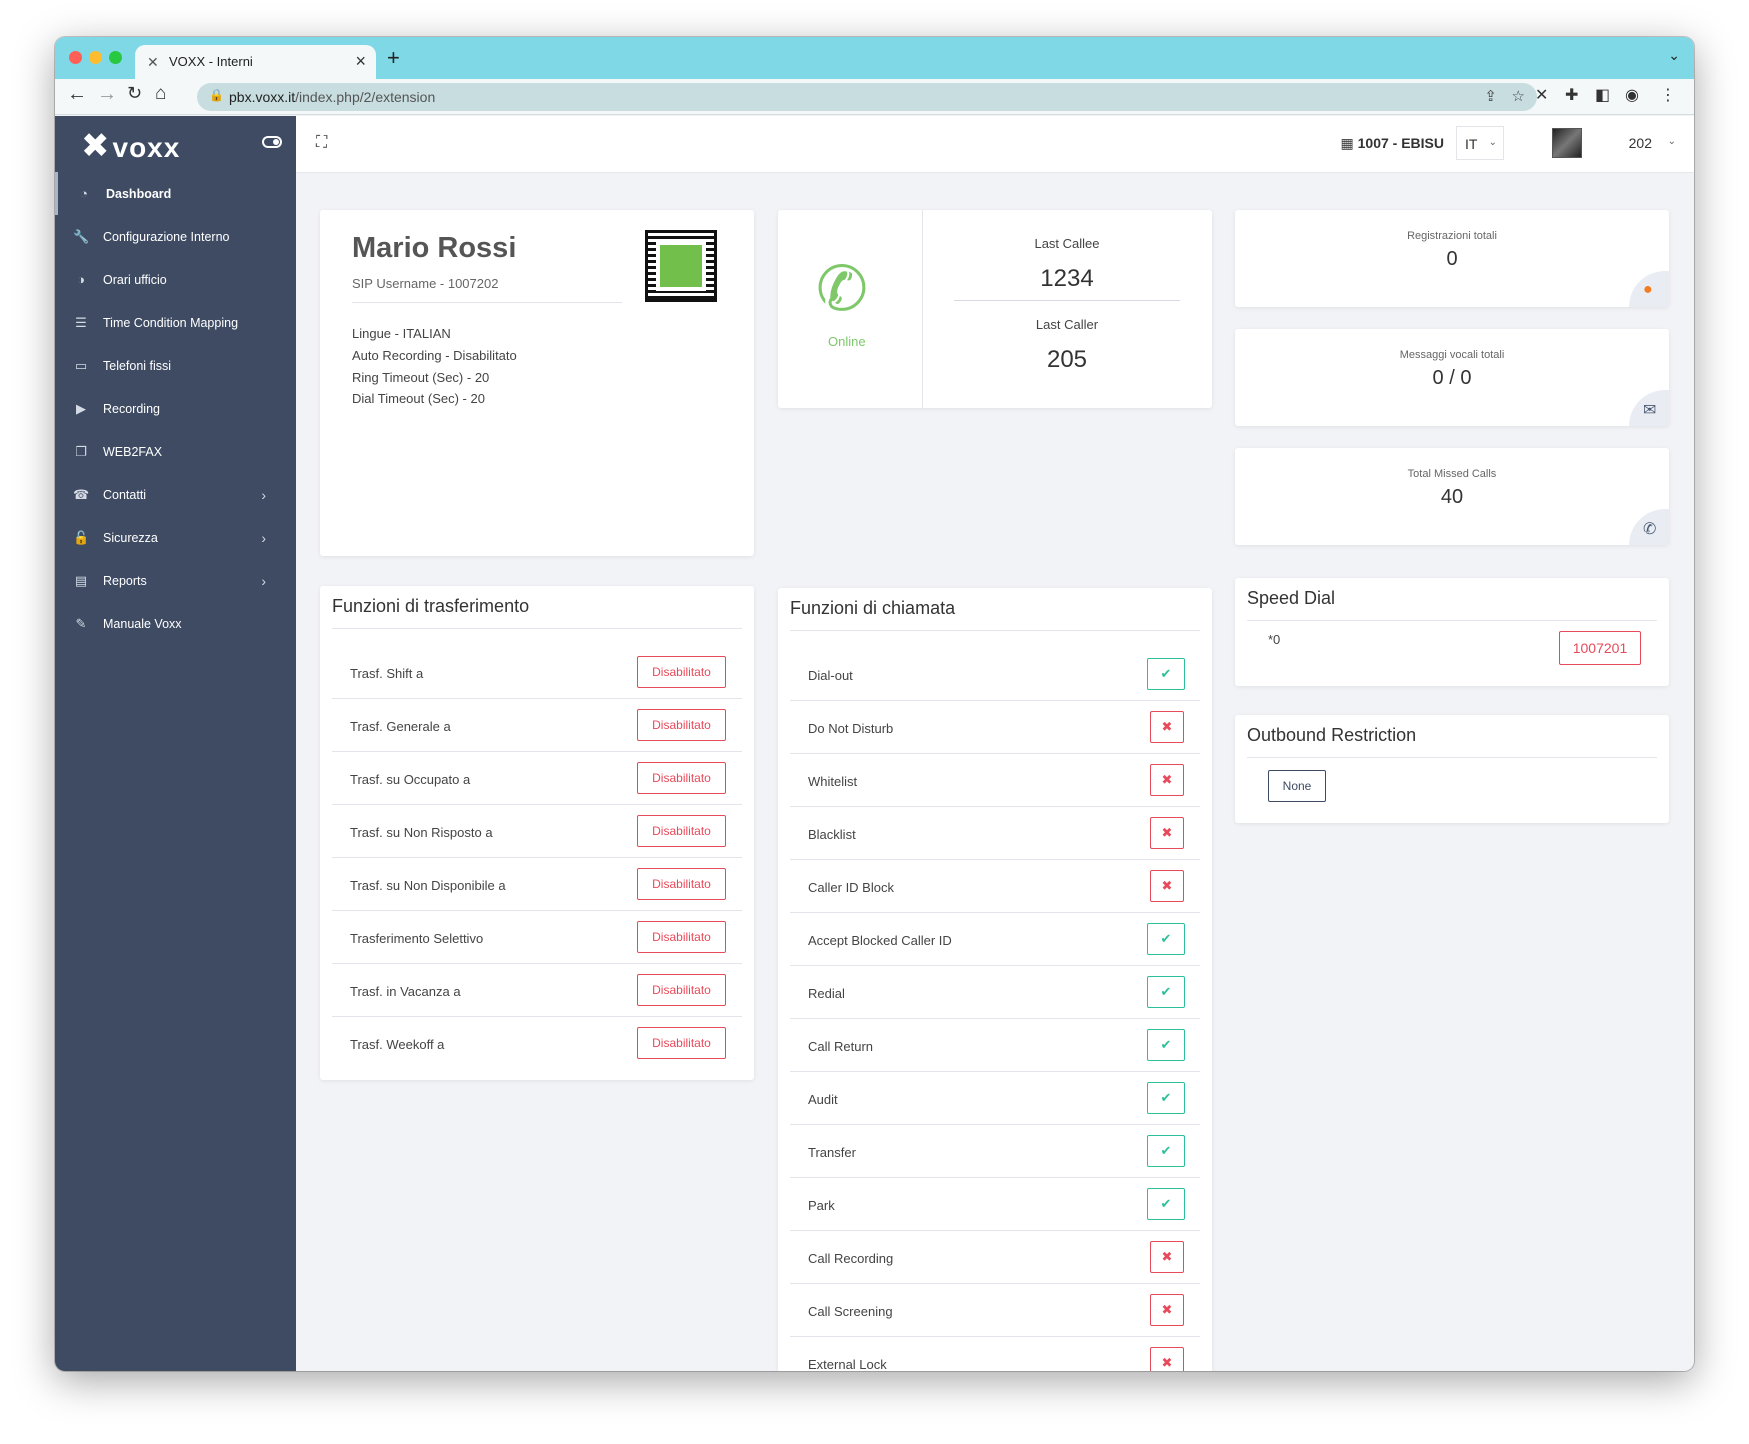 This screenshot has height=1444, width=1749. I want to click on speed-dial-button: 1007201, so click(1600, 648).